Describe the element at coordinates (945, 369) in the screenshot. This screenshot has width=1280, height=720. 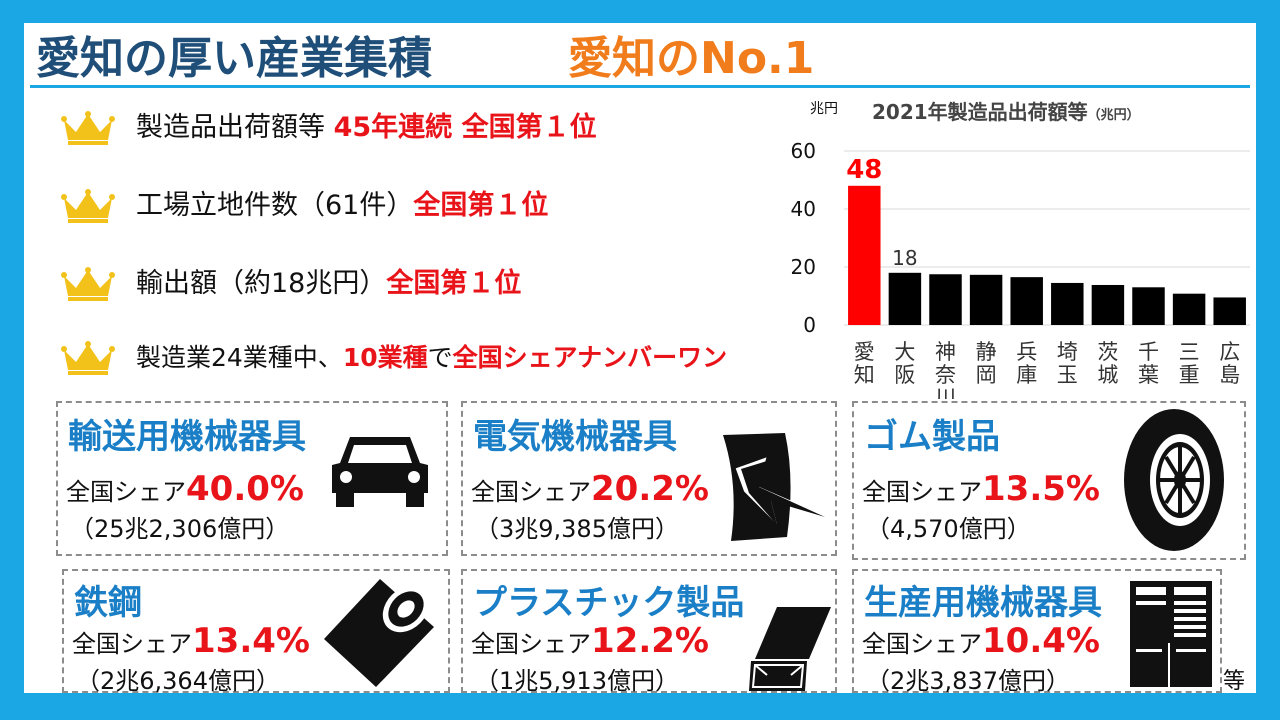
I see `category-label: 神奈川` at that location.